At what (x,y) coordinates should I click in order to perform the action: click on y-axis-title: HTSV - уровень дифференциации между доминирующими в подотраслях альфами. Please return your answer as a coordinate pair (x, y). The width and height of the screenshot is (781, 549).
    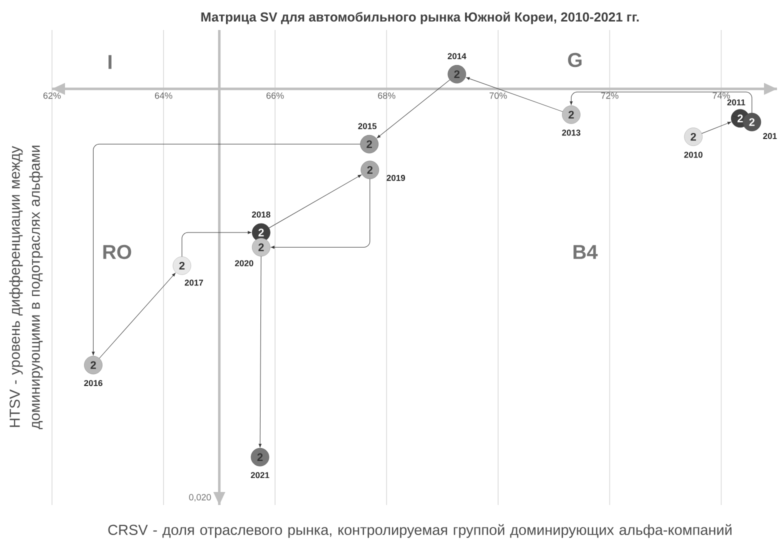
    Looking at the image, I should click on (26, 288).